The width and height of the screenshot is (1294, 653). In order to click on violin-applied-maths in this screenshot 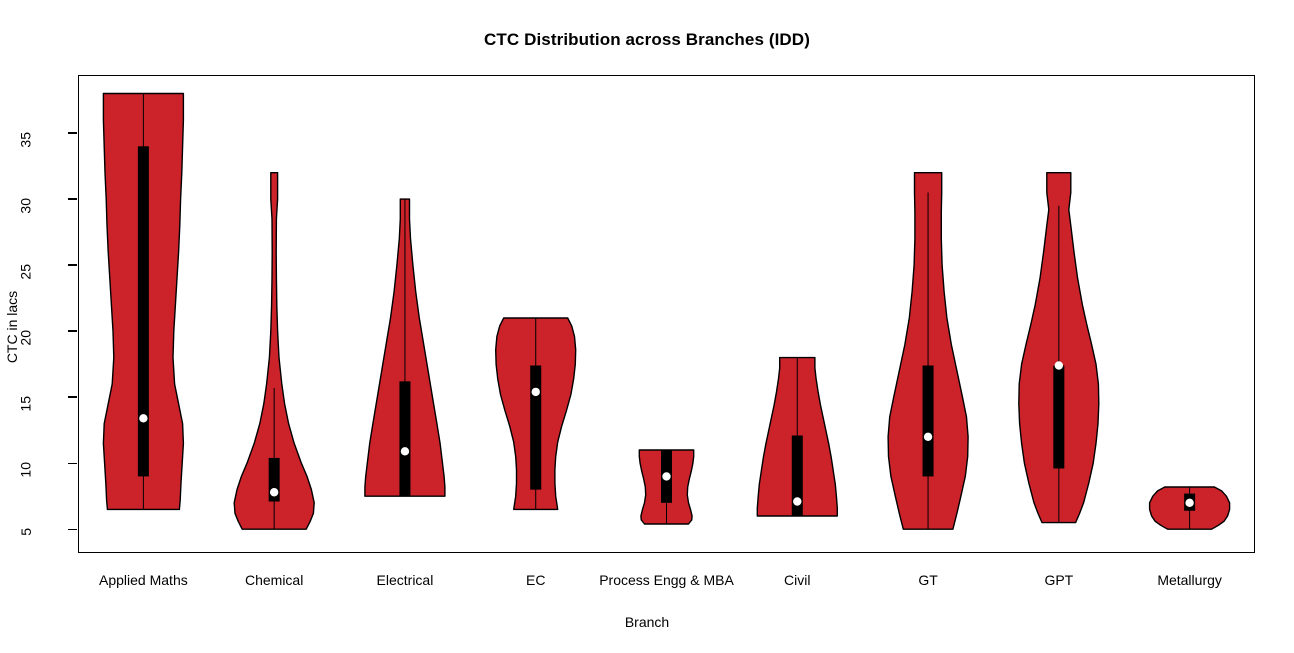, I will do `click(143, 301)`.